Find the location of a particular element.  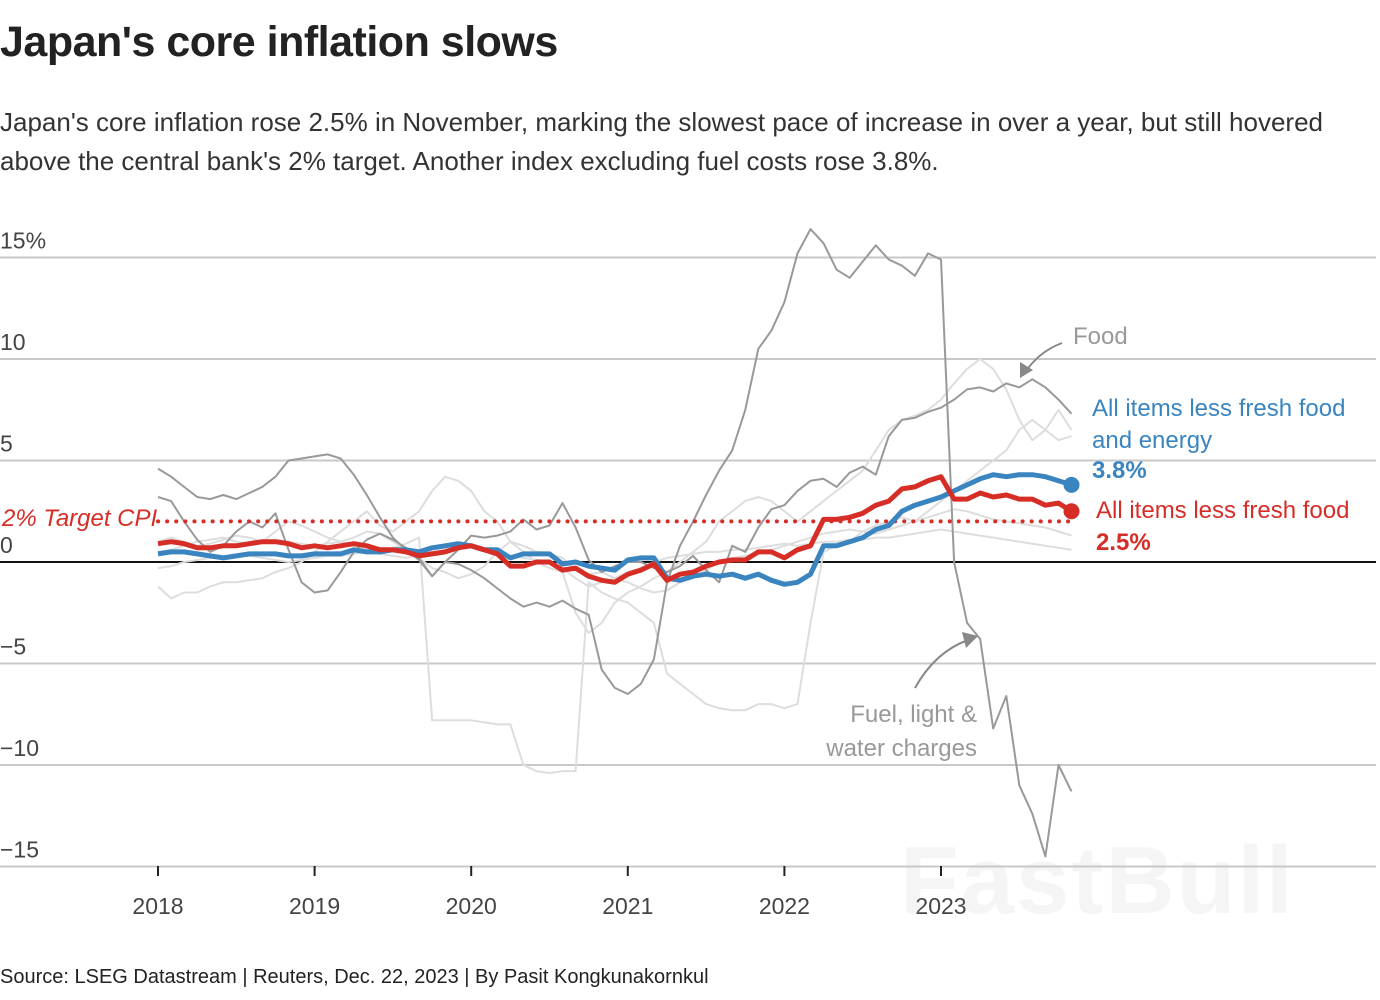

food-label: Food is located at coordinates (1100, 336).